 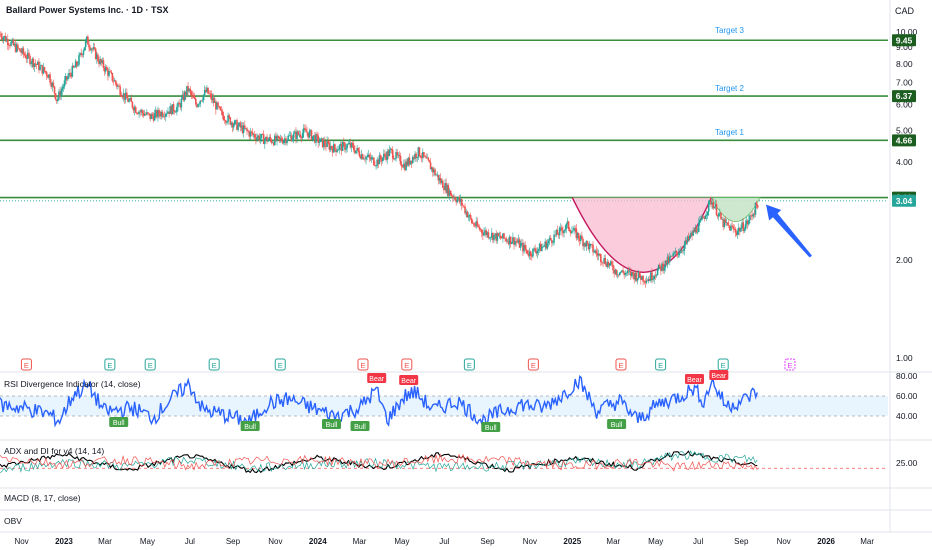 I want to click on time-tick-label: May, so click(x=147, y=541).